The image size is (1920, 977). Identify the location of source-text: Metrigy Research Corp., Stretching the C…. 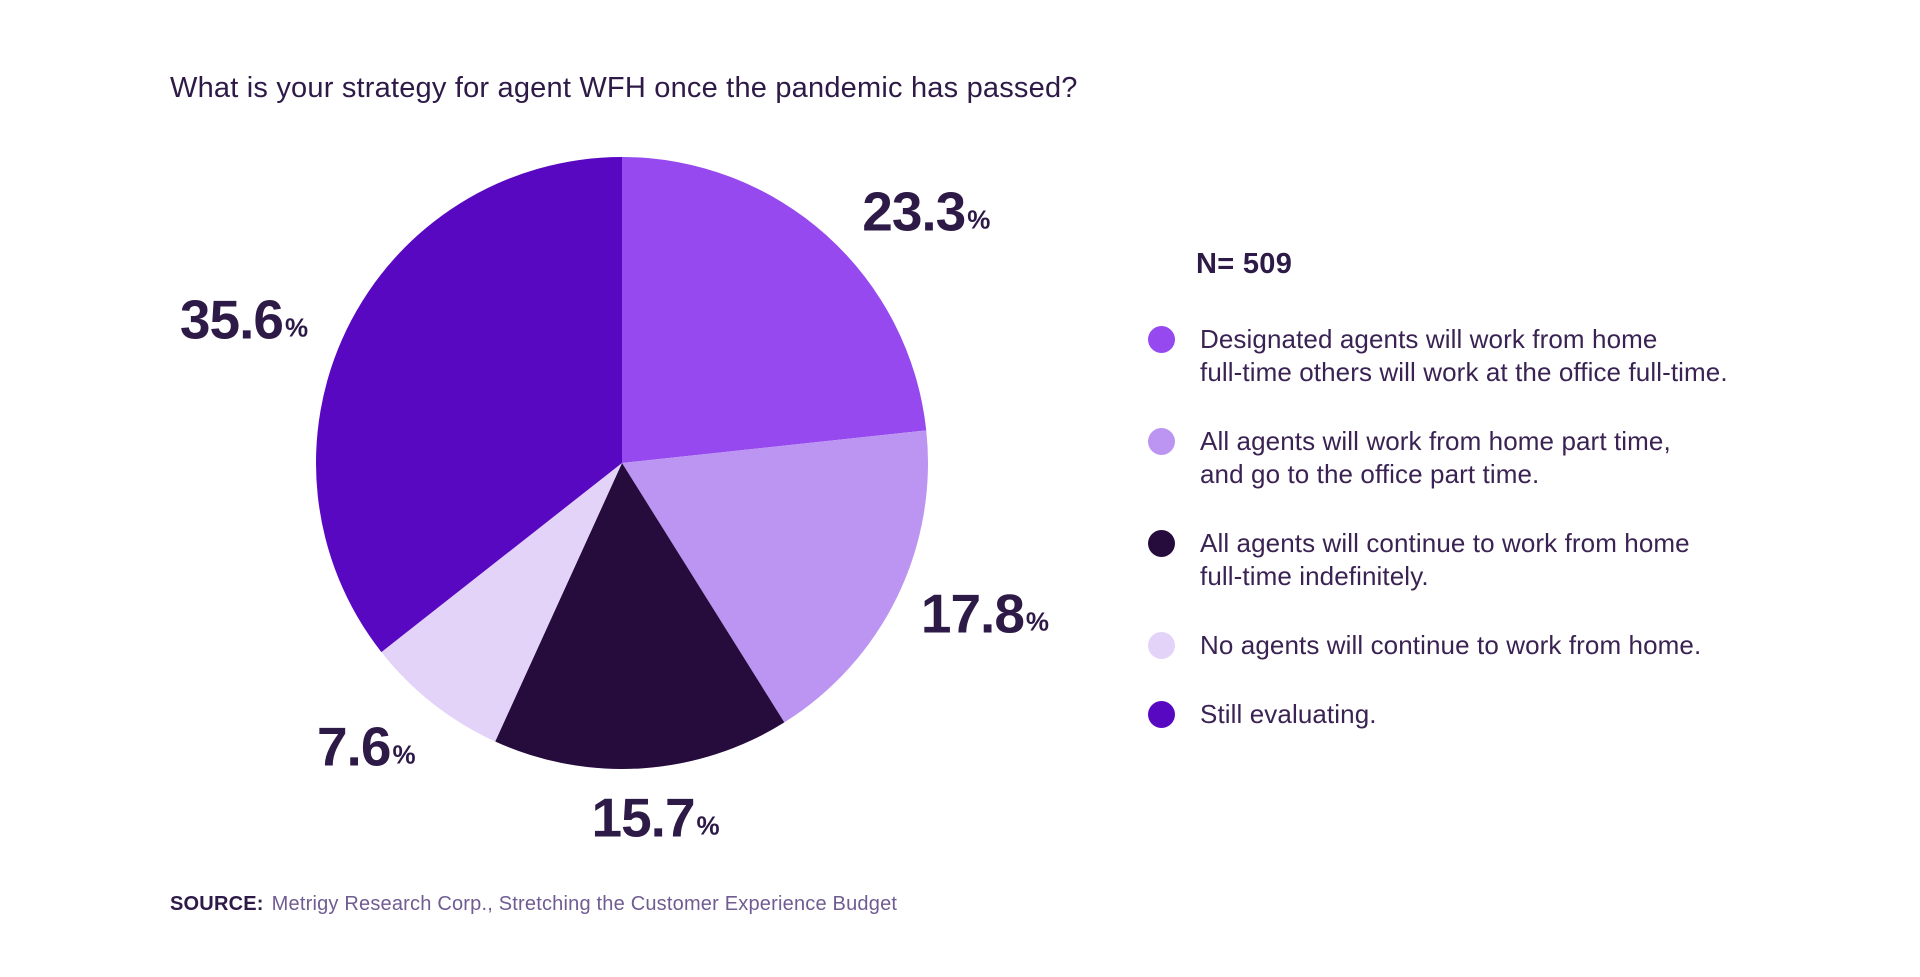
(584, 904).